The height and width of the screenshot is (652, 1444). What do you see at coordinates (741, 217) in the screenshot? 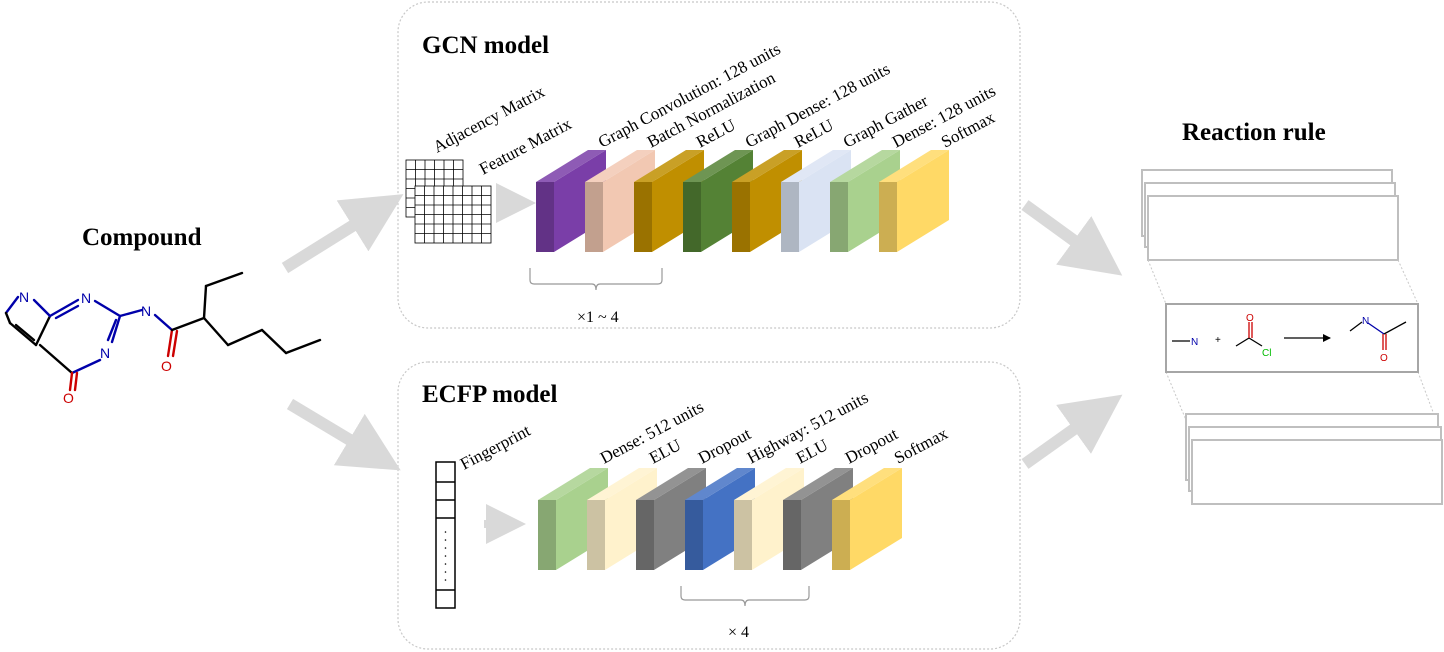
I see `gcn-layer-5-front` at bounding box center [741, 217].